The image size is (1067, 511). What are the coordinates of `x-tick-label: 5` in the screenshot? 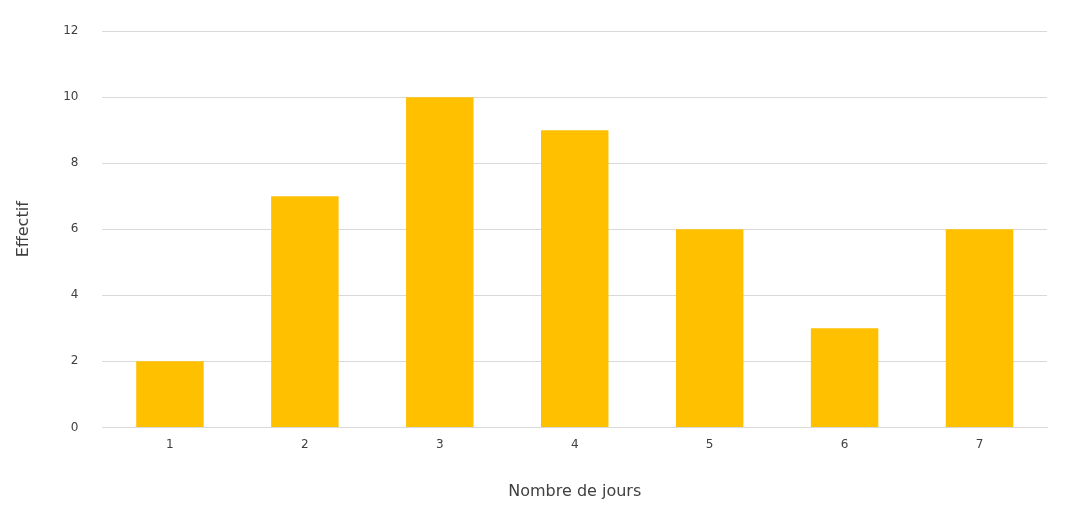 It's located at (709, 443).